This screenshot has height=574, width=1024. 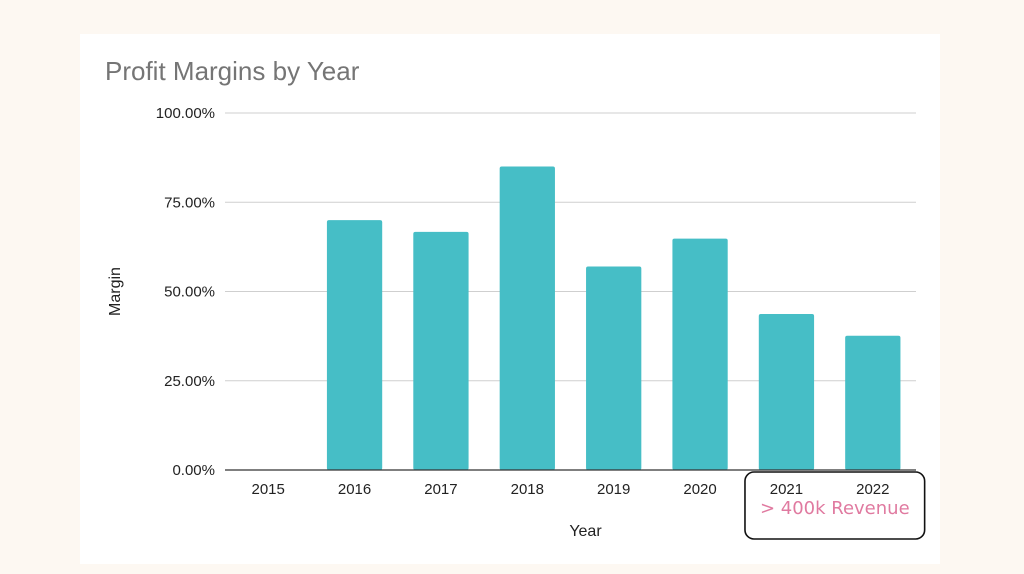 I want to click on bar-2018, so click(x=527, y=318).